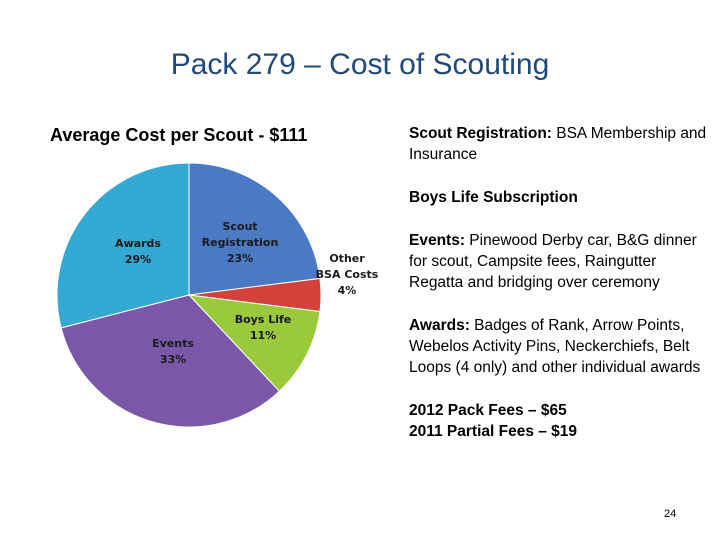 The image size is (720, 540). Describe the element at coordinates (254, 343) in the screenshot. I see `pie-slice-boys-life` at that location.